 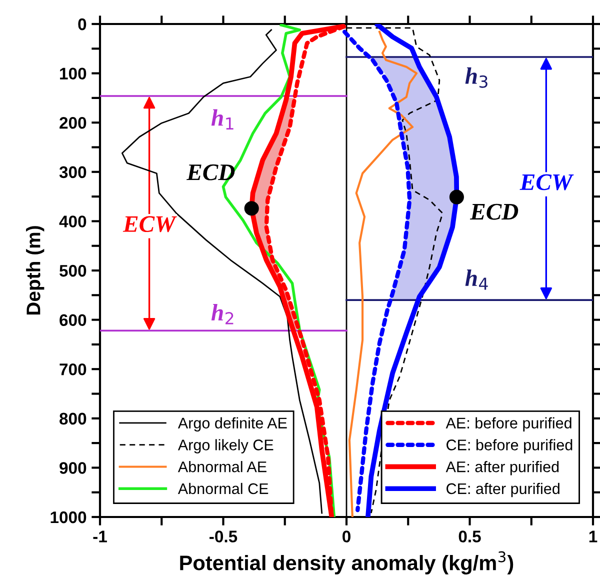 I want to click on y-axis-title: Depth (m), so click(x=35, y=270).